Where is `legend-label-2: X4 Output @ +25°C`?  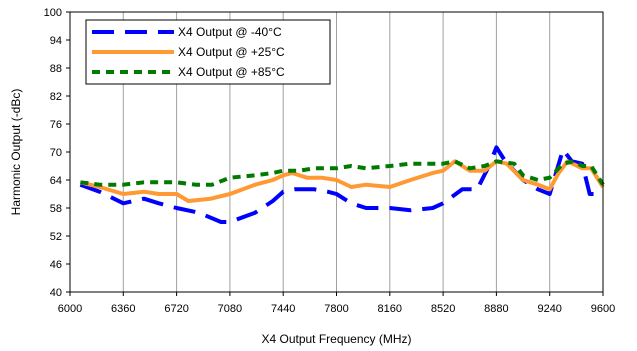
legend-label-2: X4 Output @ +25°C is located at coordinates (231, 52).